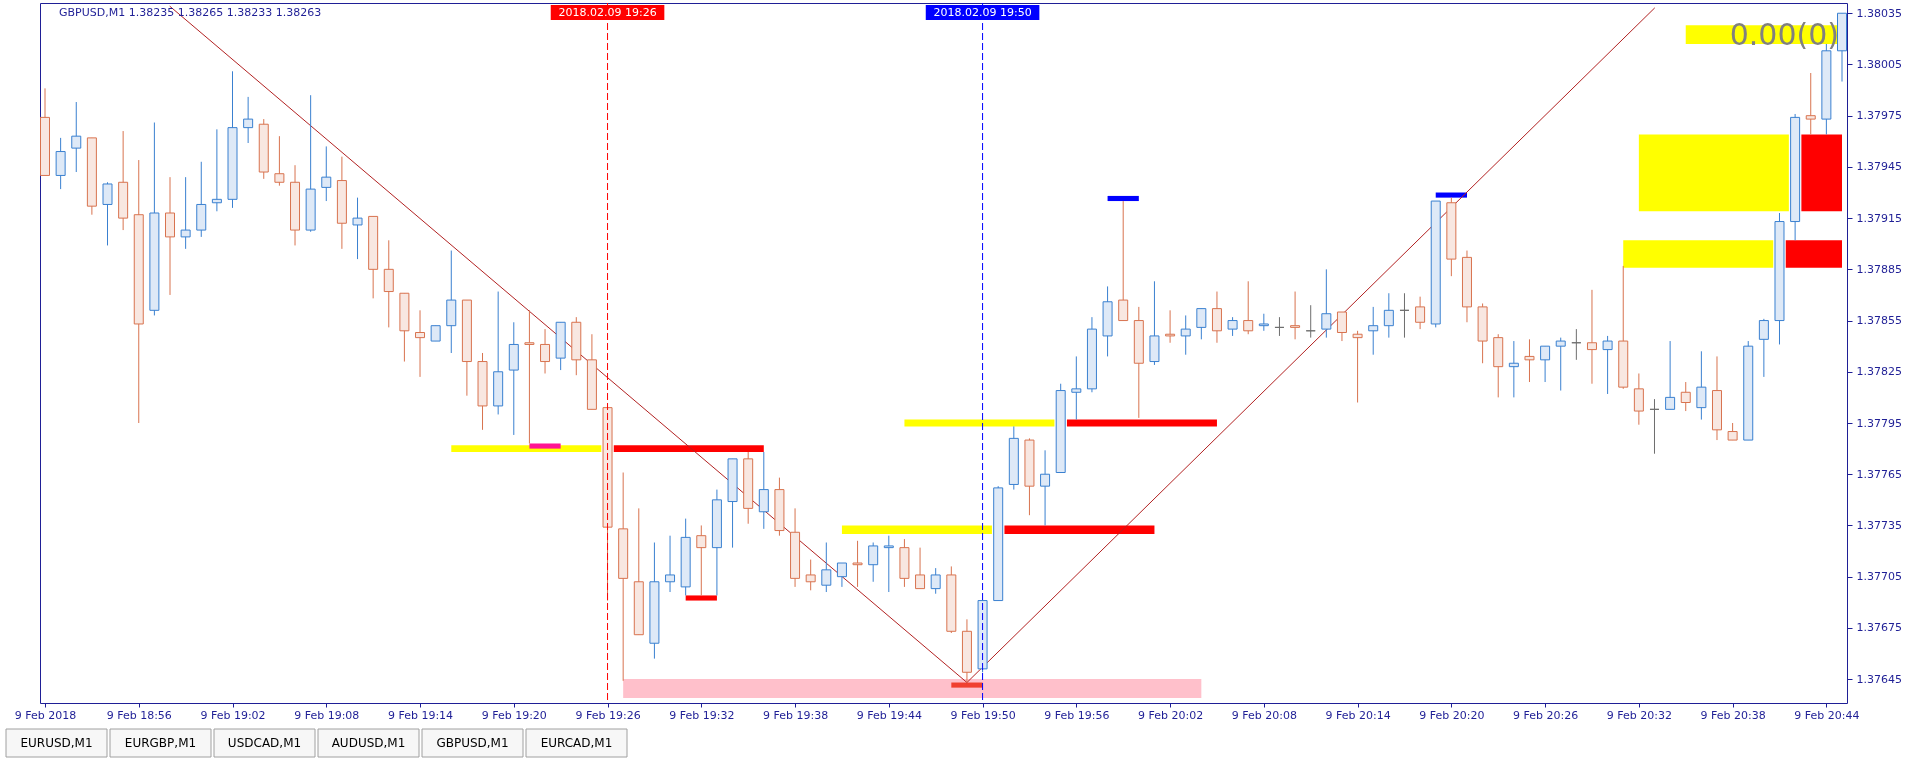 This screenshot has height=762, width=1908. Describe the element at coordinates (1879, 321) in the screenshot. I see `y-tick-label: 1.37855` at that location.